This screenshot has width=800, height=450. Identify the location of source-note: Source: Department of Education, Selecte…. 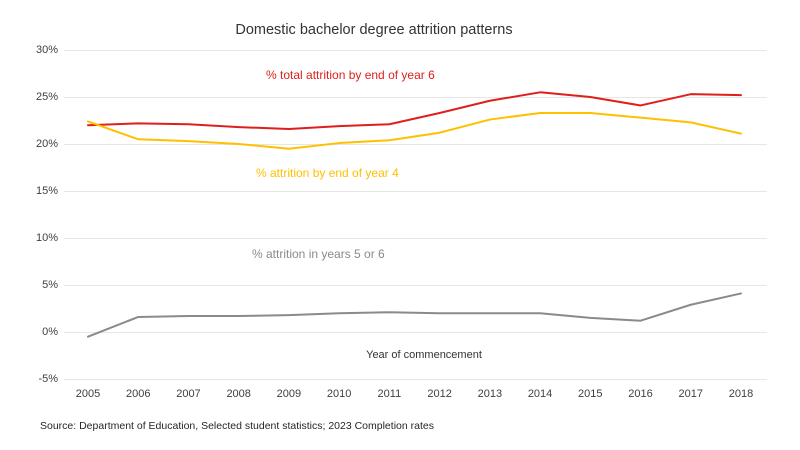
(237, 426).